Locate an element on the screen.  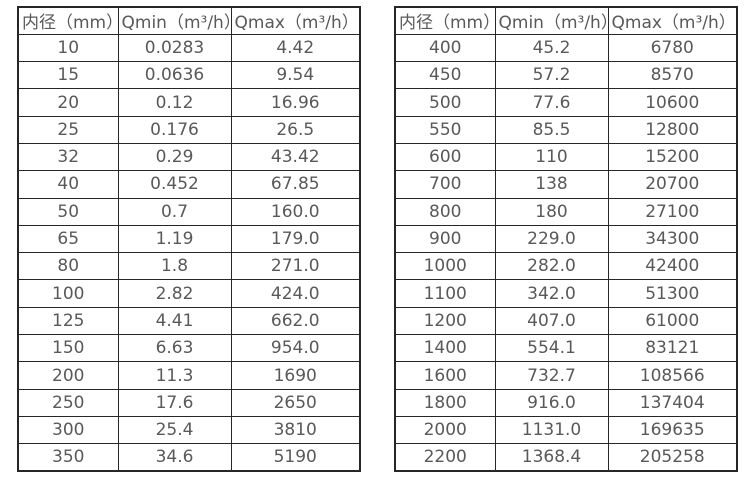
table-row: 350 34.6 5190 is located at coordinates (189, 457).